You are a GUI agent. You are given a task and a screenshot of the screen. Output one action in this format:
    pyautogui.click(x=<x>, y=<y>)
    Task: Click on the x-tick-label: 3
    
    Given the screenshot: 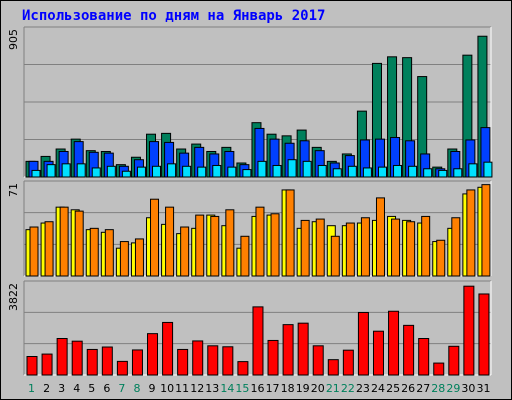 What is the action you would take?
    pyautogui.click(x=61, y=388)
    